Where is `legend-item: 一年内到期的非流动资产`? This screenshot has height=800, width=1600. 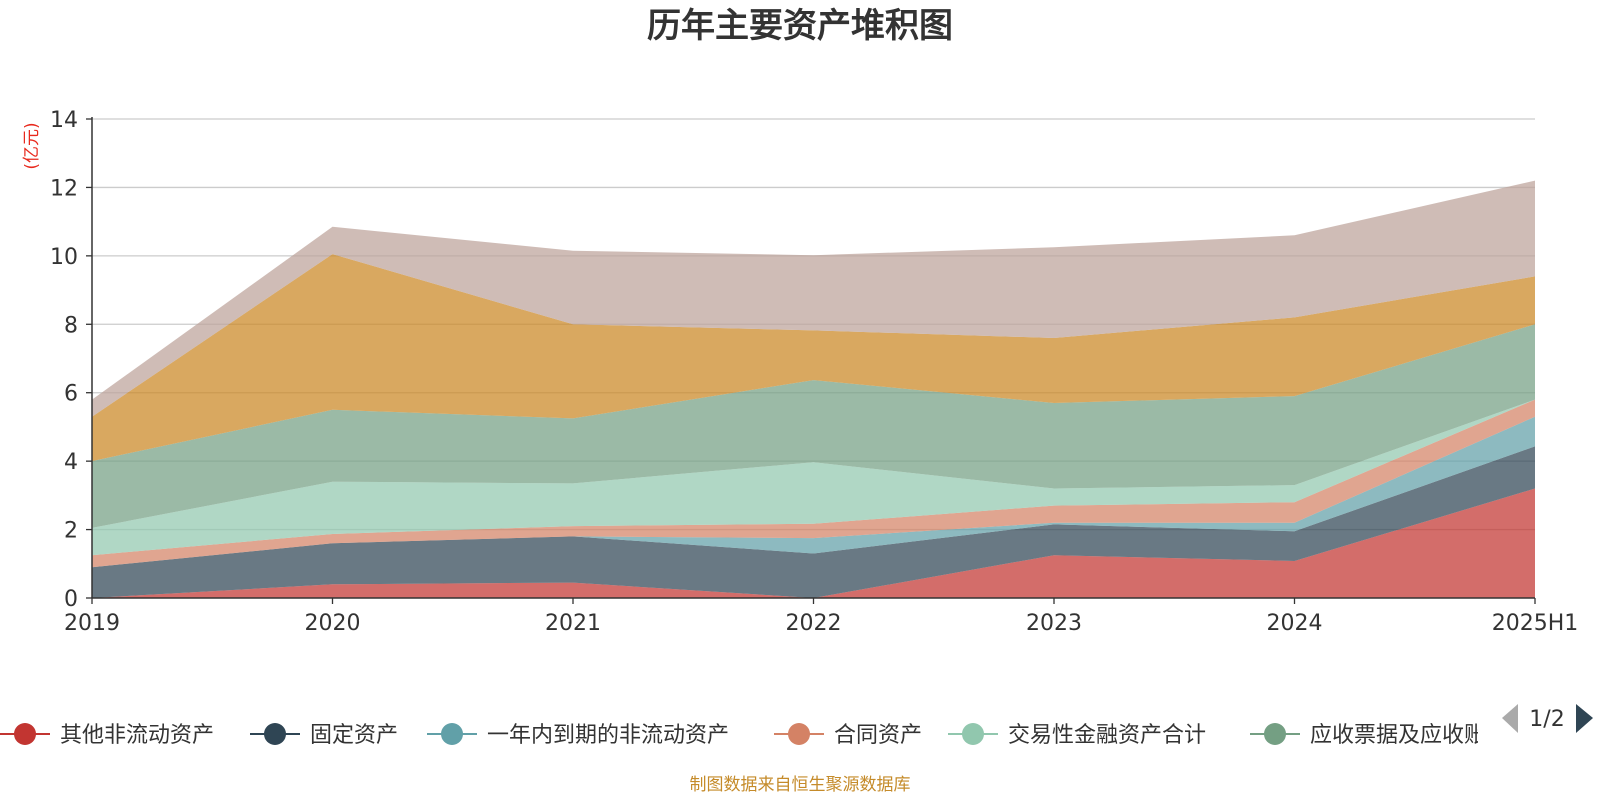
legend-item: 一年内到期的非流动资产 is located at coordinates (578, 735).